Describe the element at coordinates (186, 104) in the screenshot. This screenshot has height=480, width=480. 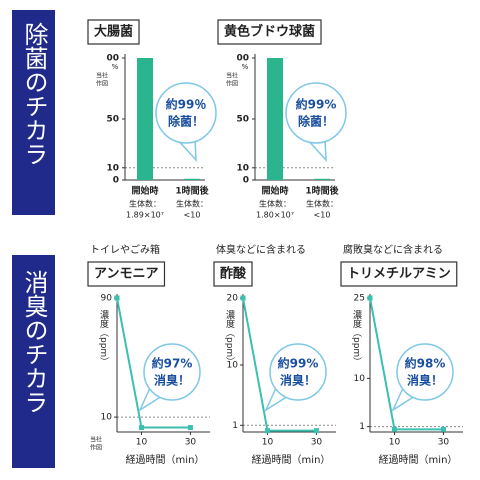
I see `bubble-text: 約99％` at that location.